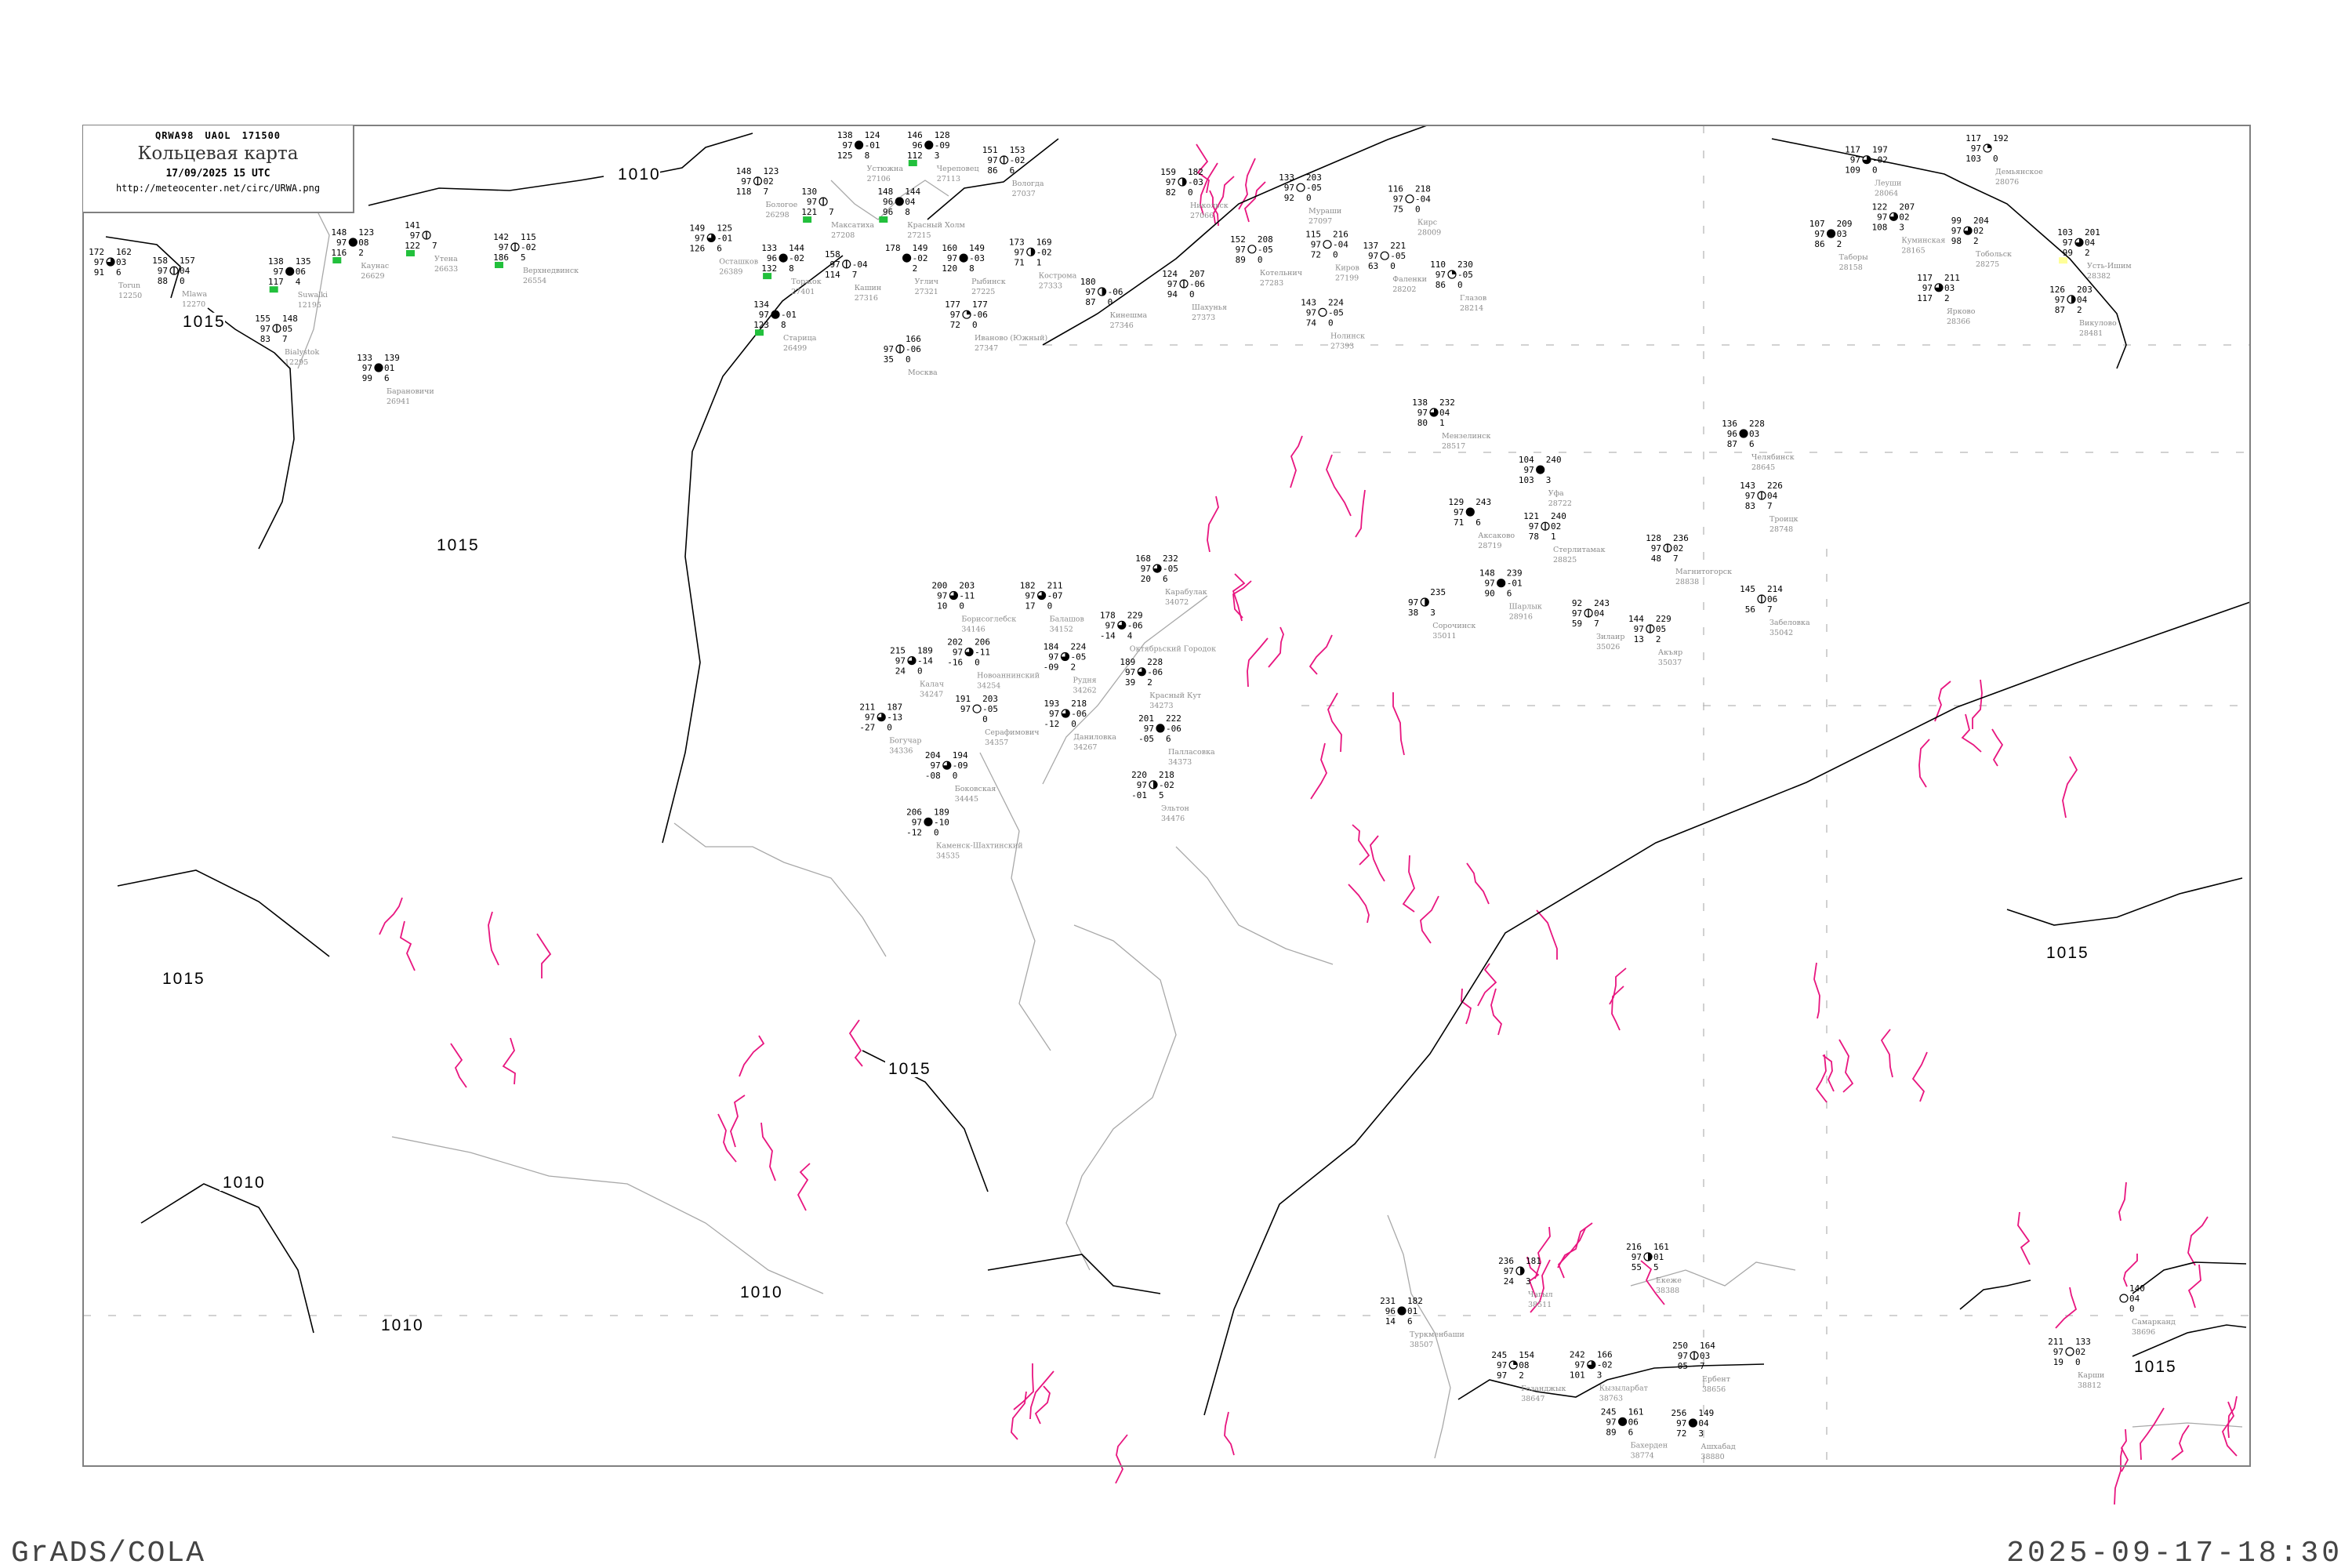 The width and height of the screenshot is (2352, 1568). I want to click on station-value-bl: 114, so click(833, 275).